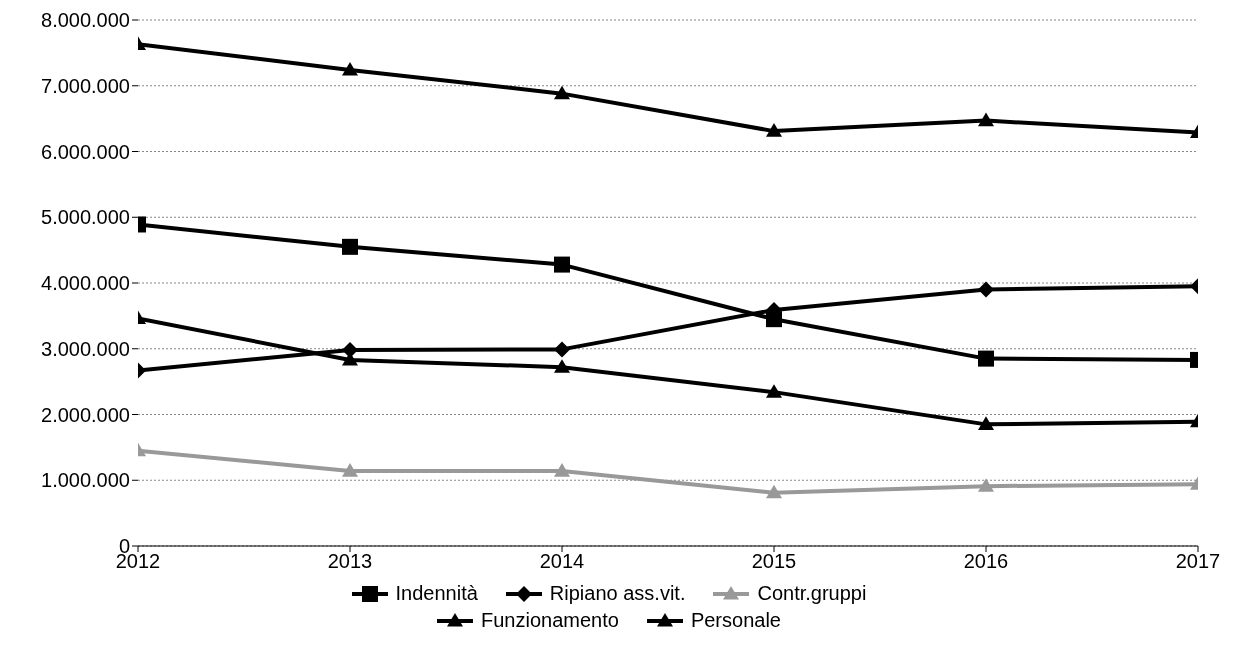  Describe the element at coordinates (85, 20) in the screenshot. I see `y-tick-label: 8.000.000` at that location.